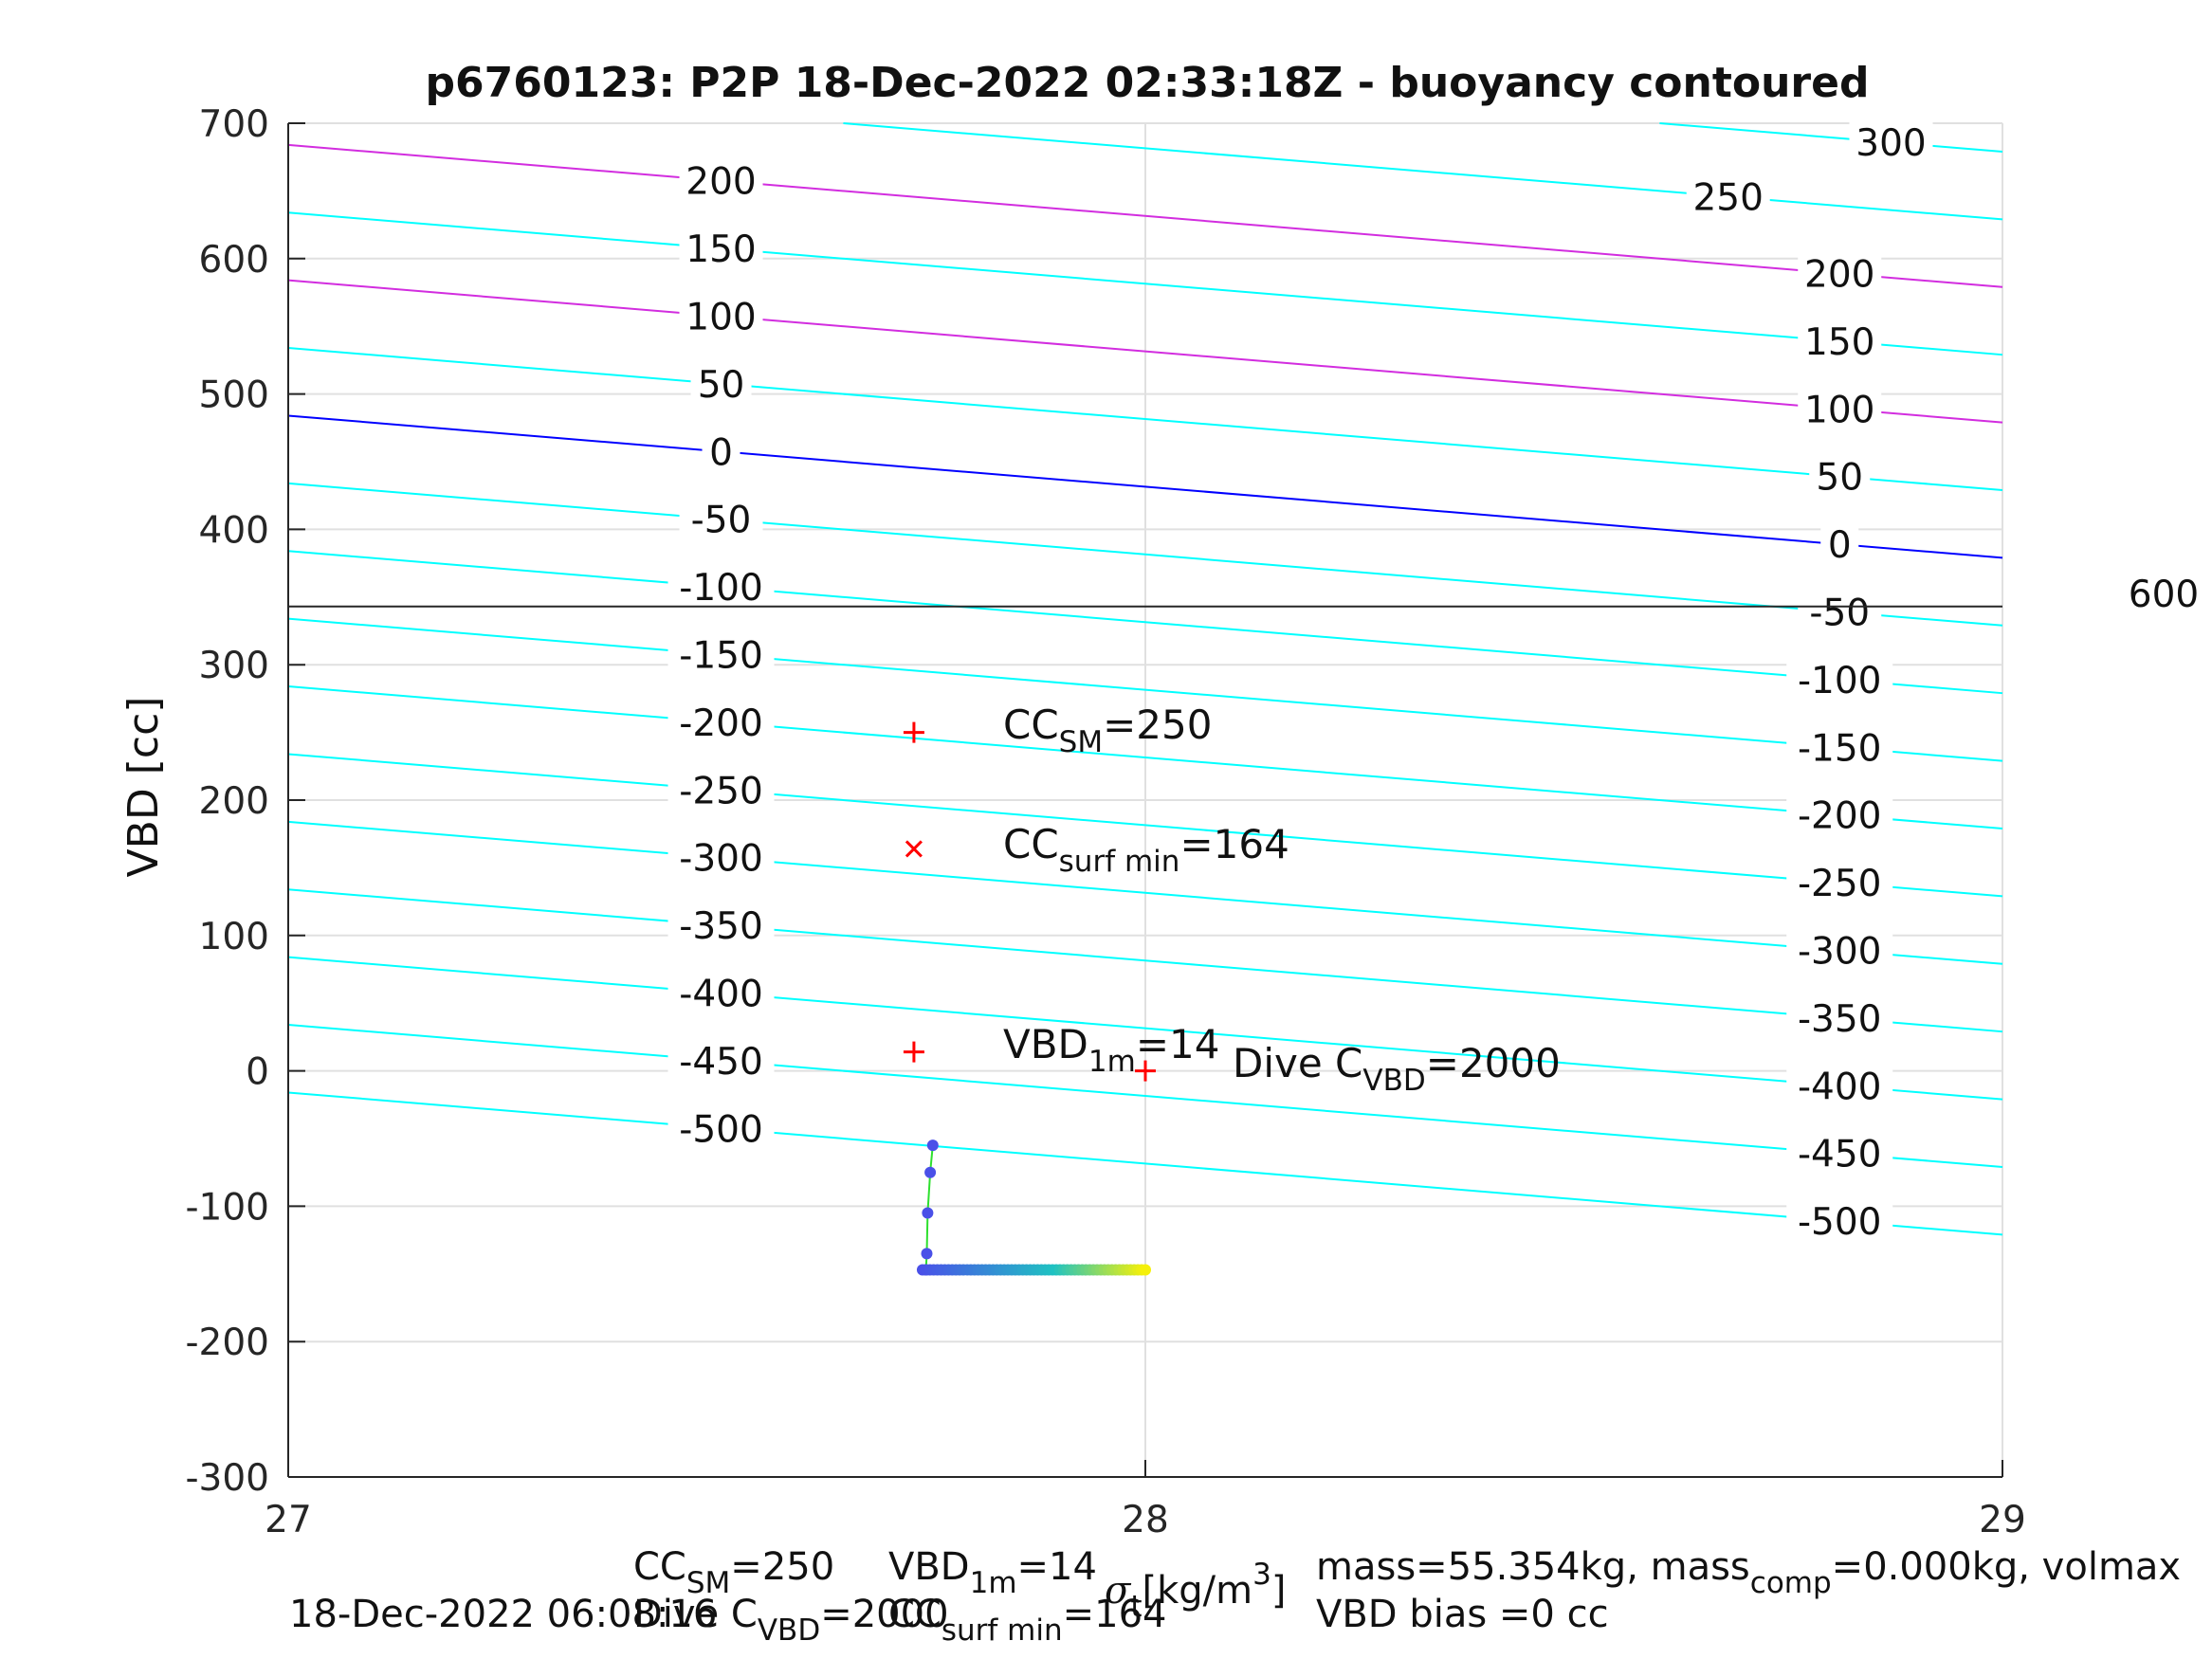 The width and height of the screenshot is (2212, 1659). What do you see at coordinates (992, 1572) in the screenshot?
I see `footer-vbd-1m: VBD1m=14` at bounding box center [992, 1572].